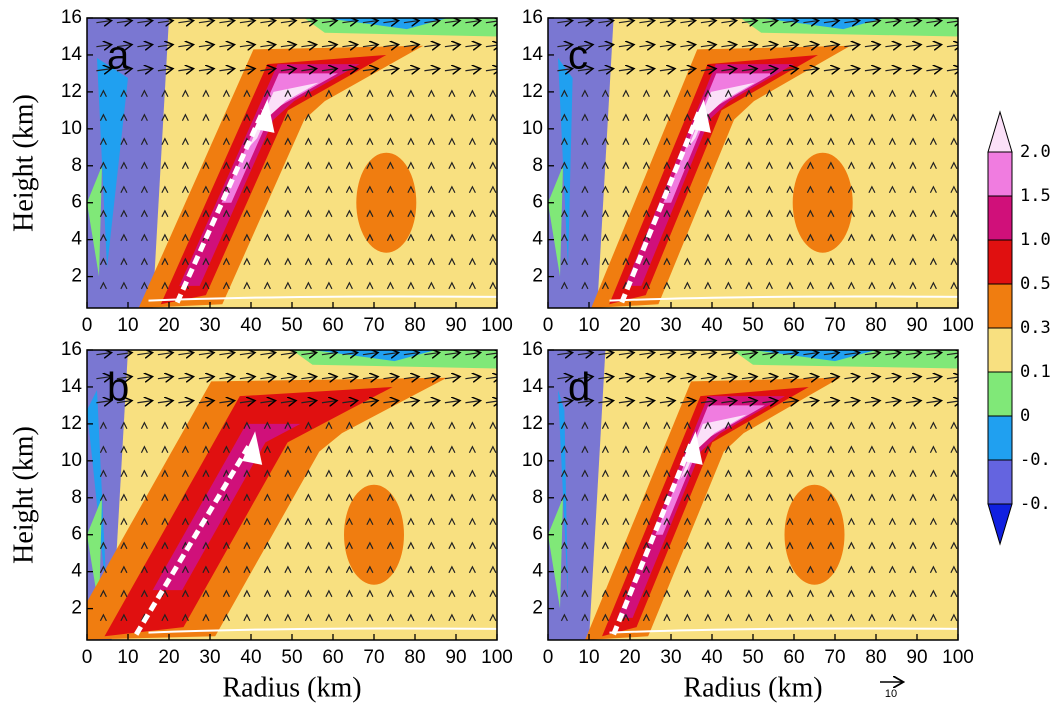  Describe the element at coordinates (264, 116) in the screenshot. I see `radius-arrowhead` at that location.